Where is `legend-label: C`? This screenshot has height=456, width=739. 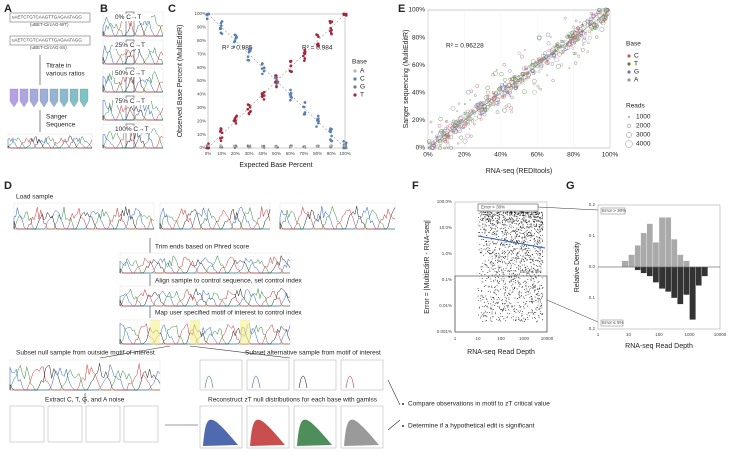
legend-label: C is located at coordinates (362, 79).